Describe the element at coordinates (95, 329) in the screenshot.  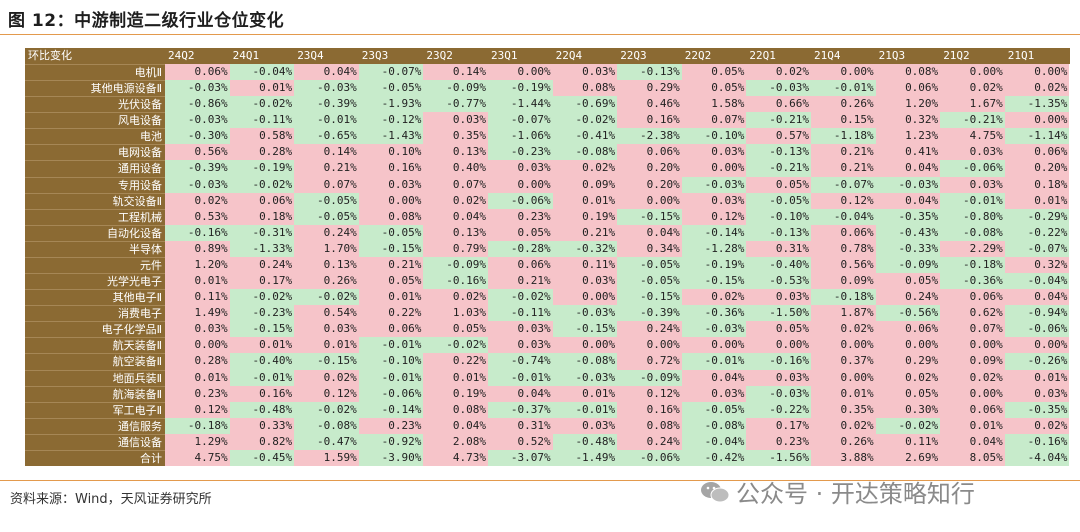
I see `row-label: 电子化学品Ⅱ` at that location.